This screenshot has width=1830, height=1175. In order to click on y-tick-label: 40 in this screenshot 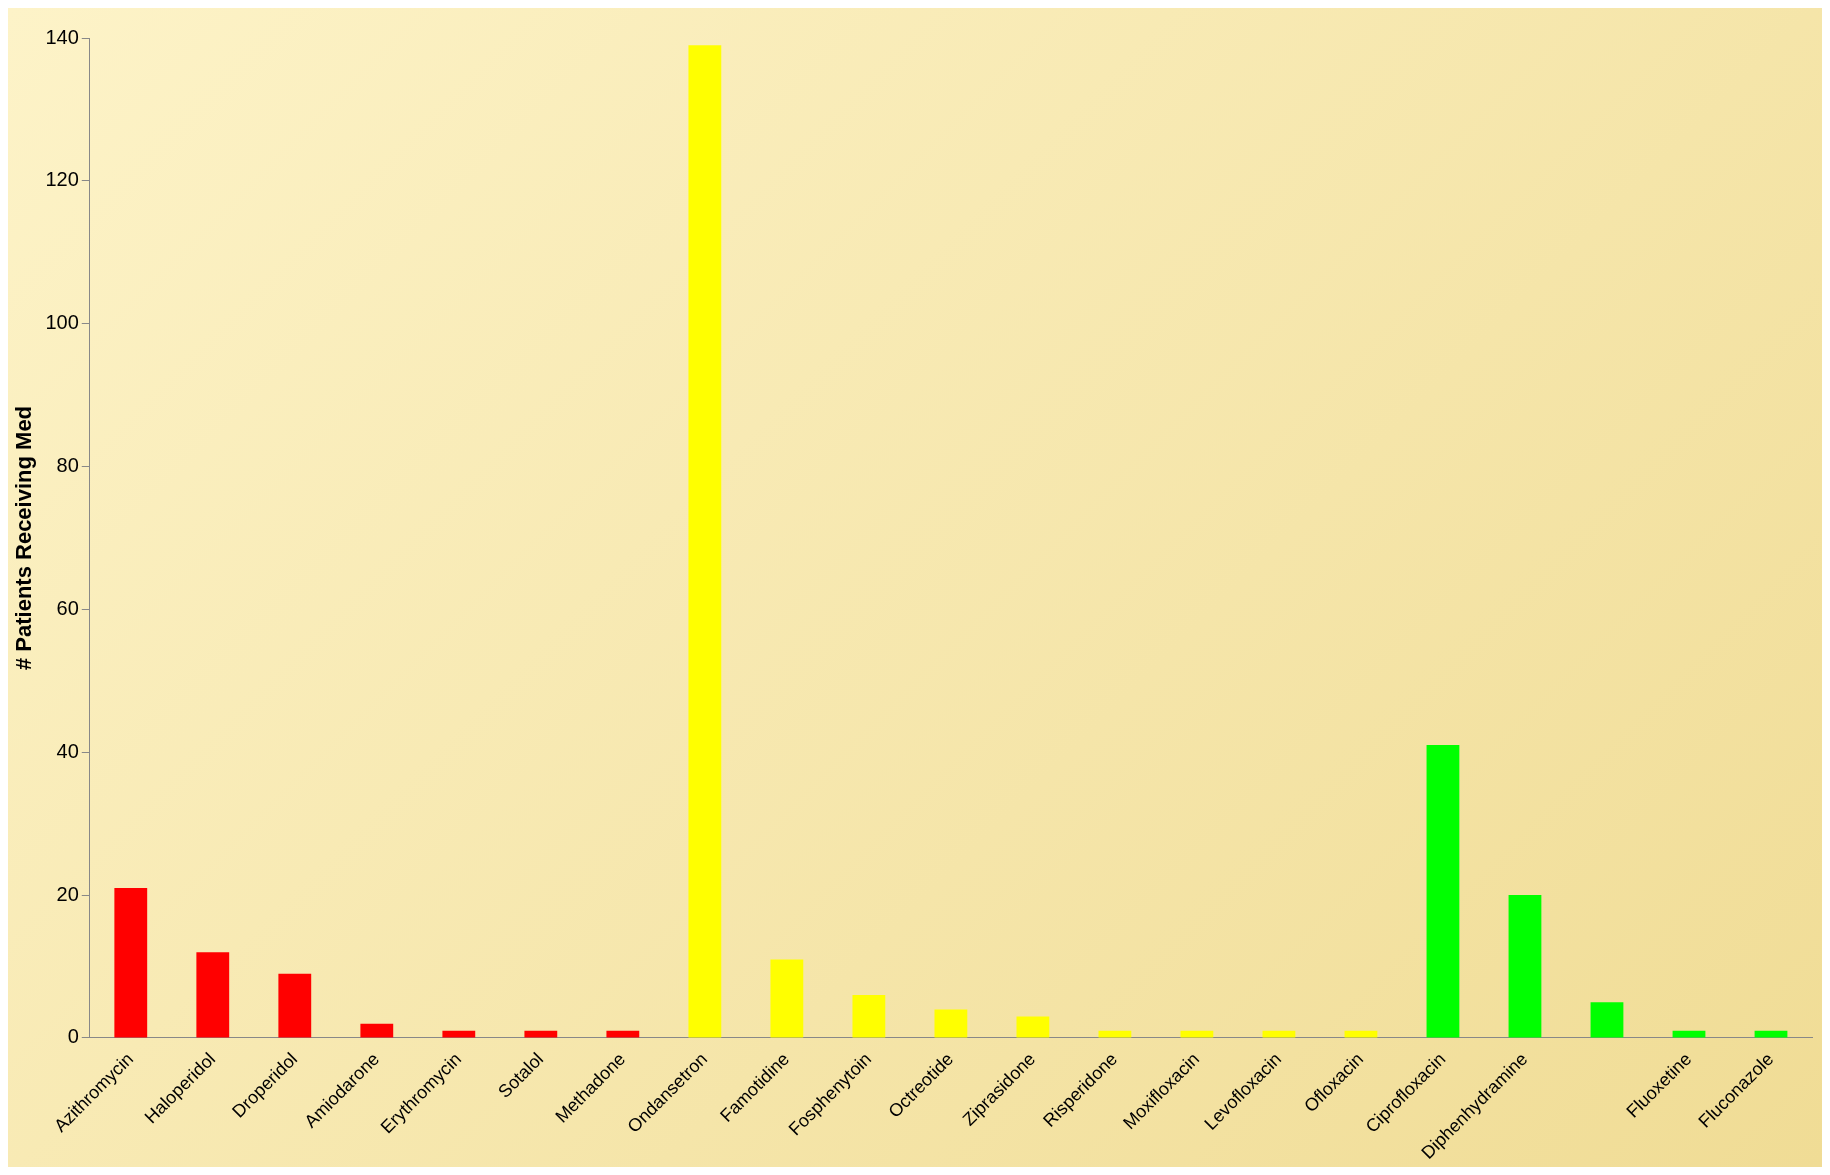, I will do `click(67, 750)`.